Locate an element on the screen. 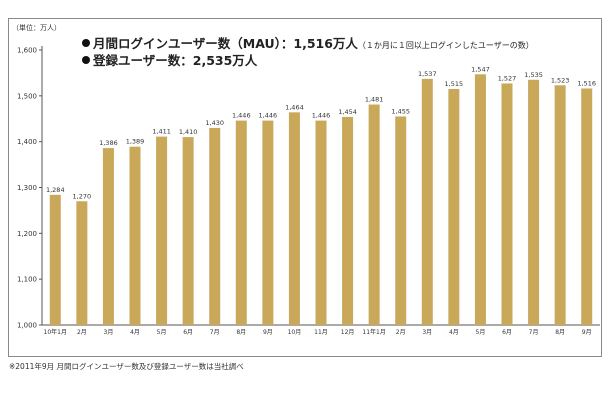 Image resolution: width=610 pixels, height=400 pixels. data-label: 1,535 is located at coordinates (533, 75).